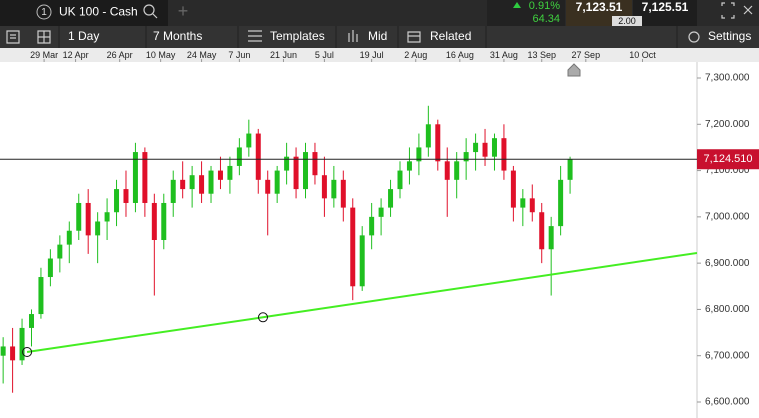  I want to click on menu-icon, so click(13, 37).